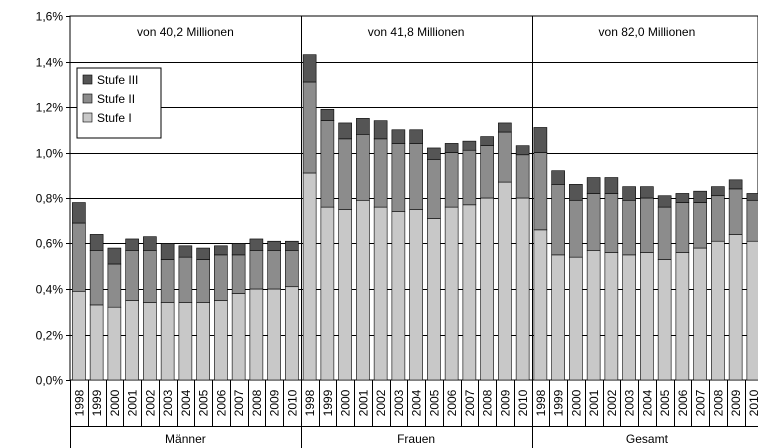 The width and height of the screenshot is (758, 448). I want to click on x-tick-label: 2007, so click(470, 402).